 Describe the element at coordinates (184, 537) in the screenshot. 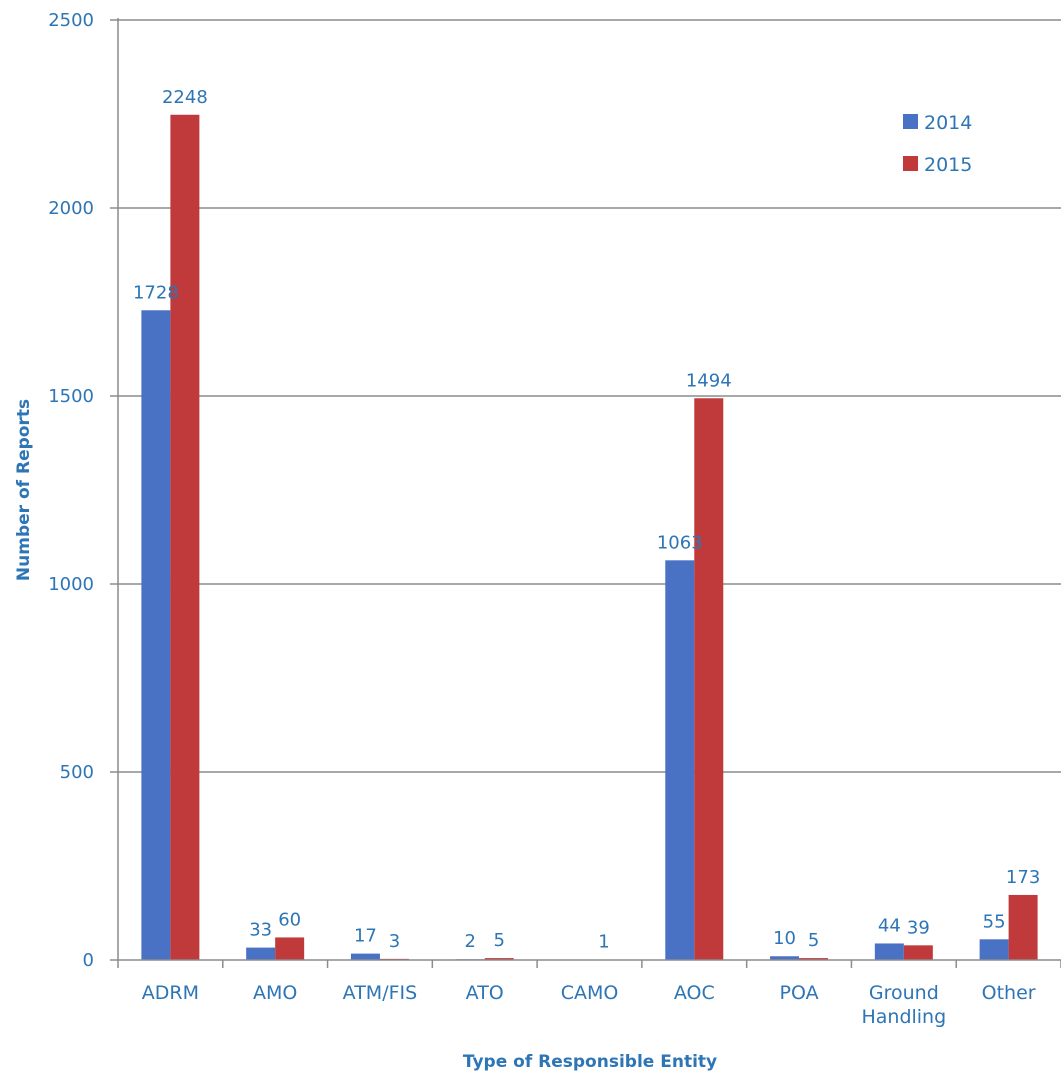

I see `bar-2015-adrm` at that location.